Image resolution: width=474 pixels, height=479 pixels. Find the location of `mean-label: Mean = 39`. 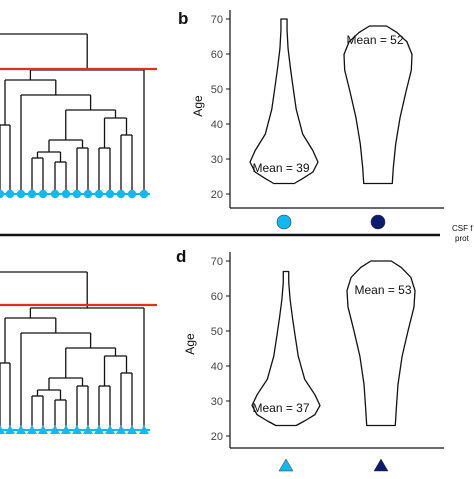

mean-label: Mean = 39 is located at coordinates (280, 168).